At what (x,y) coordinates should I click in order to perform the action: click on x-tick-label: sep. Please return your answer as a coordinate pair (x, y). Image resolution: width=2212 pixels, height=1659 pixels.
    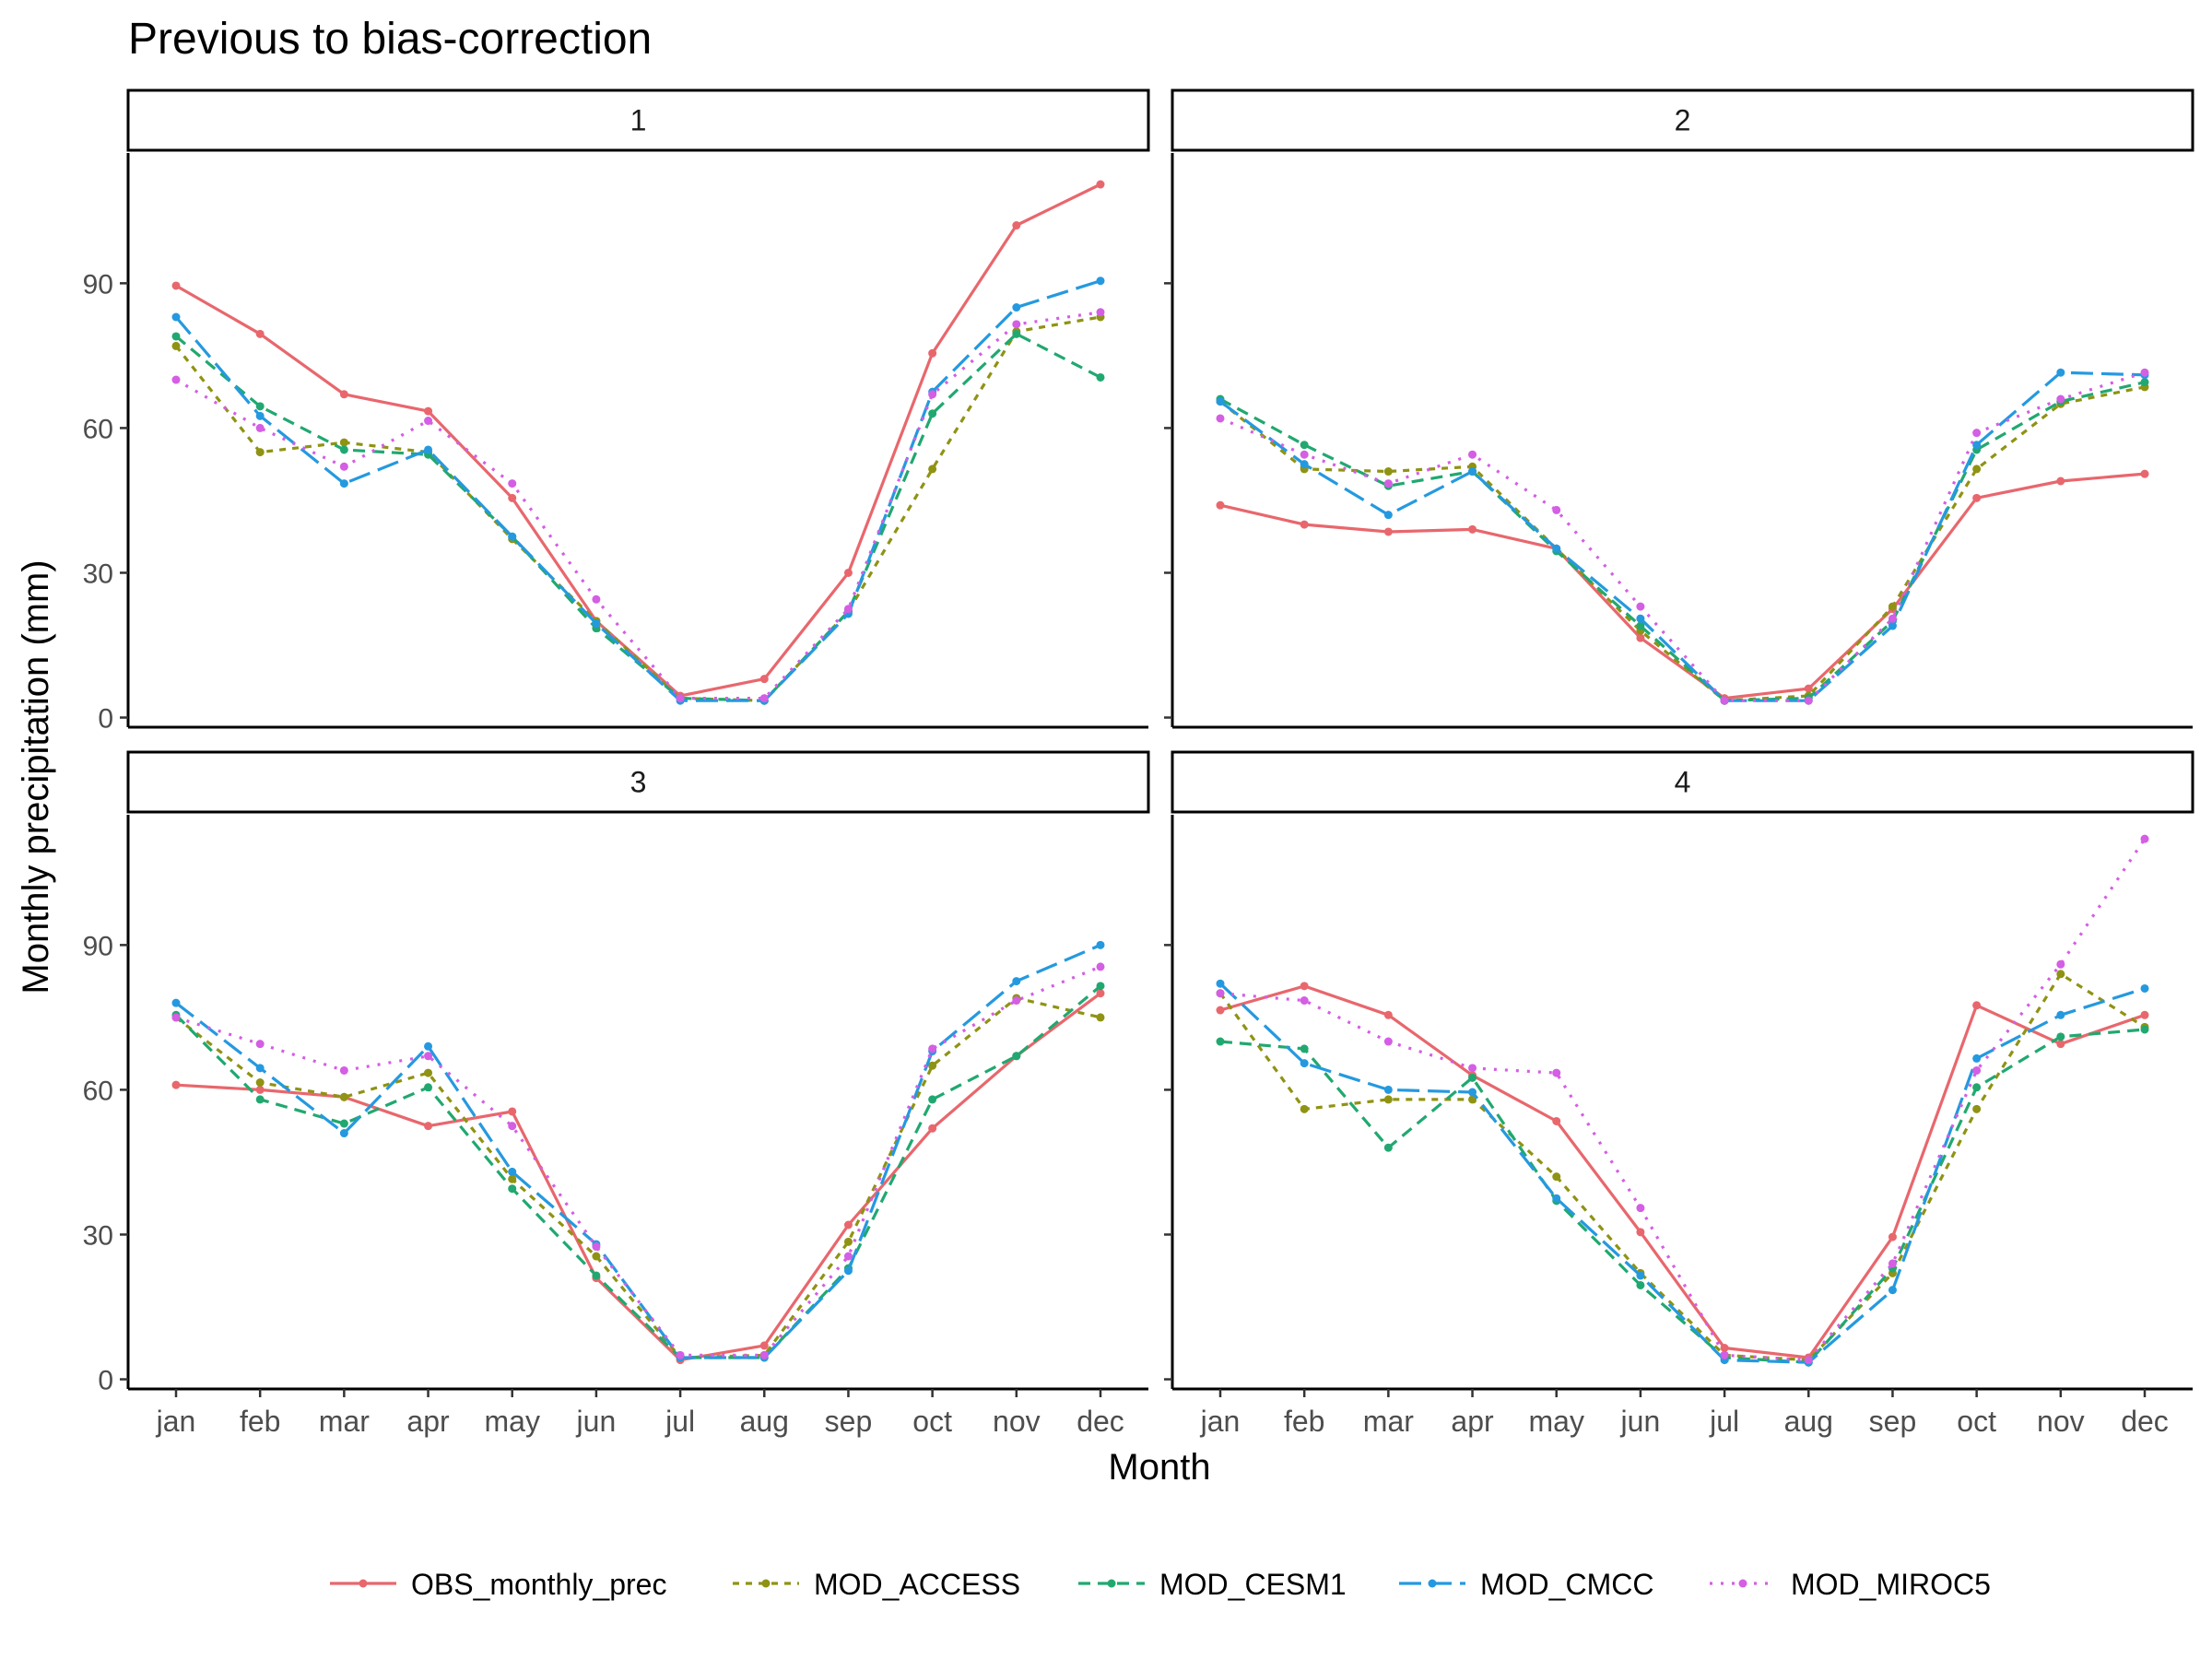
    Looking at the image, I should click on (1893, 1421).